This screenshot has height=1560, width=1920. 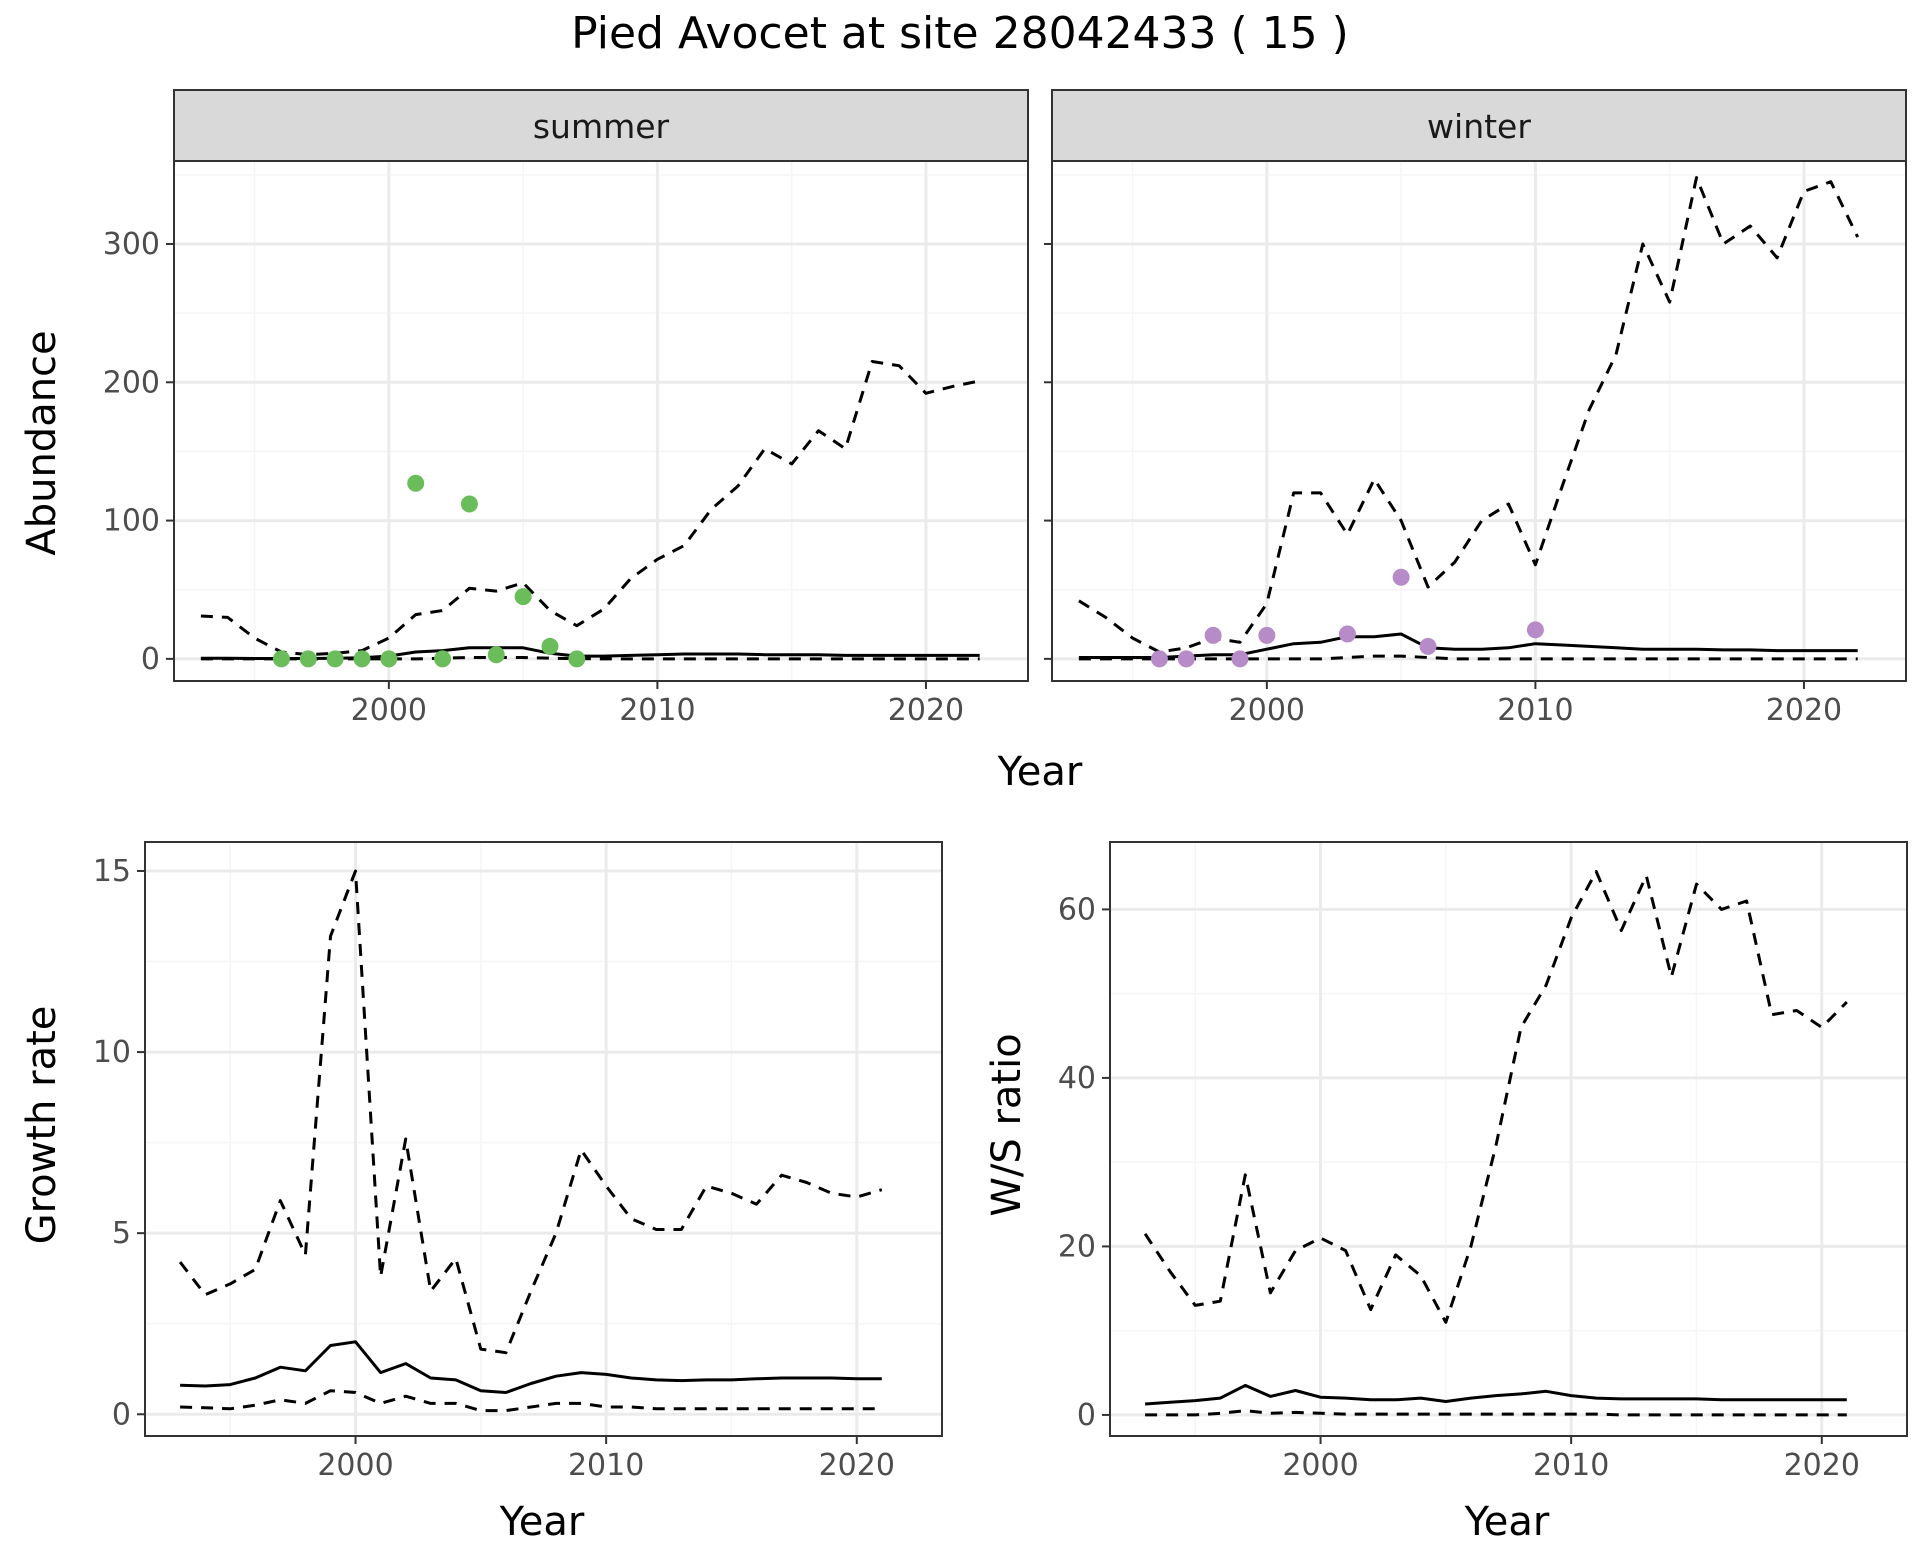 What do you see at coordinates (657, 710) in the screenshot?
I see `summer-x-tick-label: 2010` at bounding box center [657, 710].